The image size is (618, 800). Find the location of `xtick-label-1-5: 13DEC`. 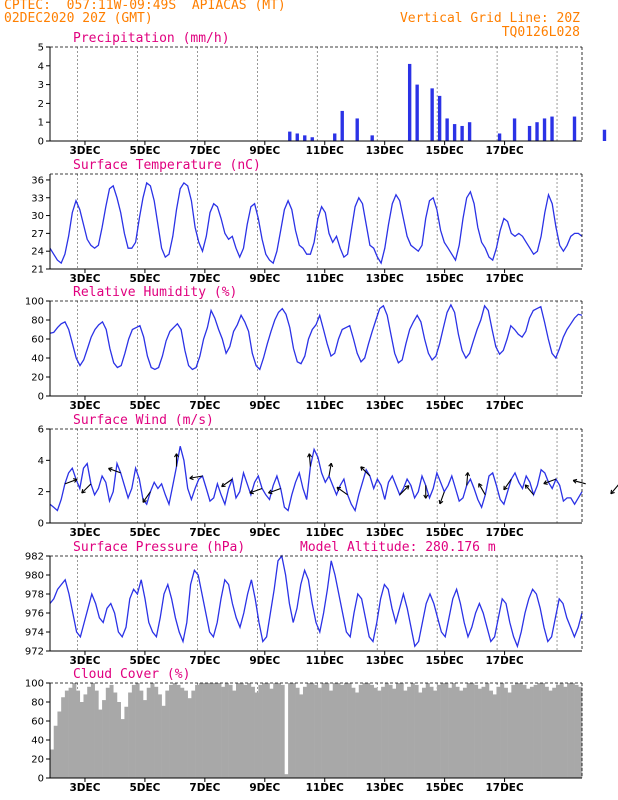

xtick-label-1-5: 13DEC is located at coordinates (385, 279).